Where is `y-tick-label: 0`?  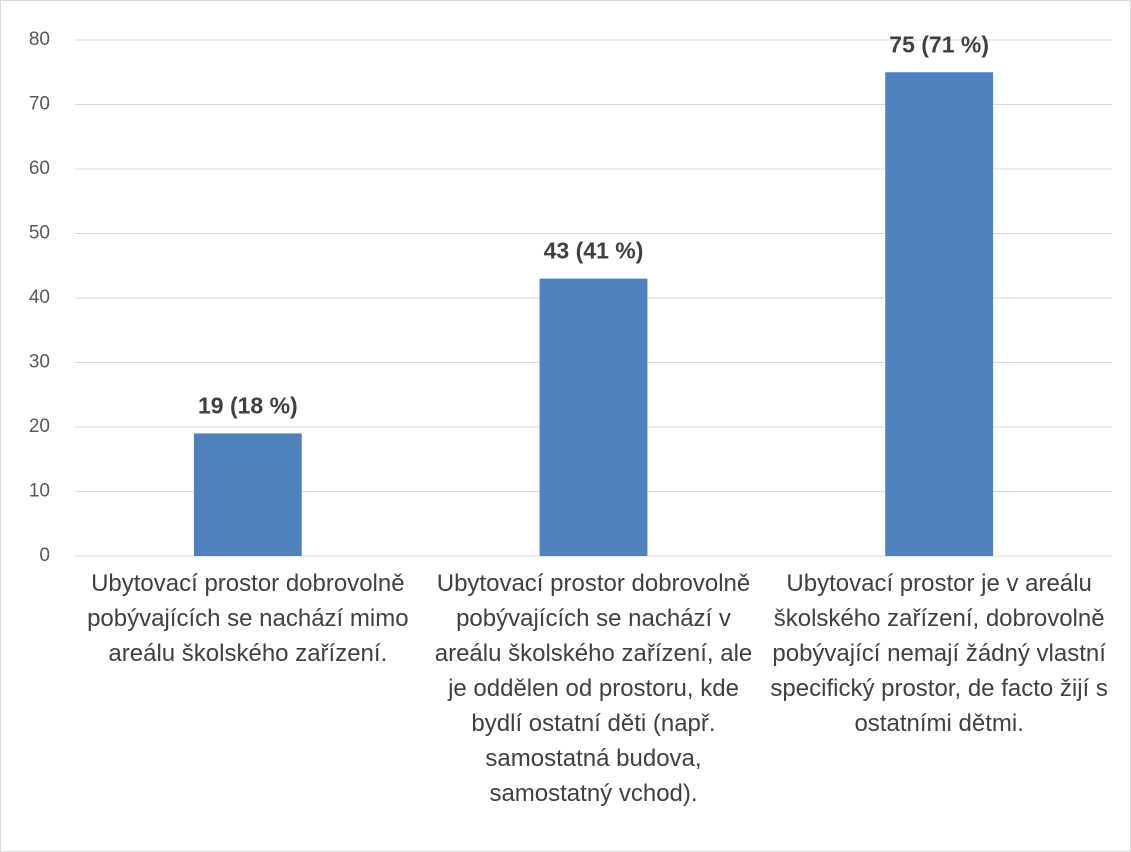
y-tick-label: 0 is located at coordinates (44, 555).